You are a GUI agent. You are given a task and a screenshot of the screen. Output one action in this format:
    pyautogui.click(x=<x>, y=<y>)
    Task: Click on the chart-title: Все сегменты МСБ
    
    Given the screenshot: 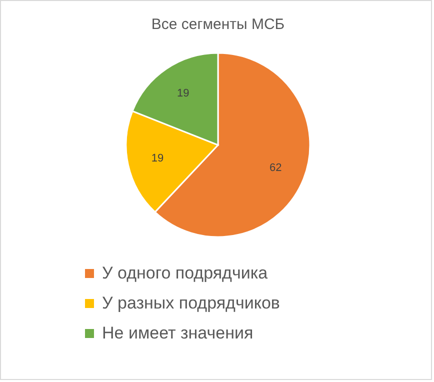 What is the action you would take?
    pyautogui.click(x=218, y=24)
    